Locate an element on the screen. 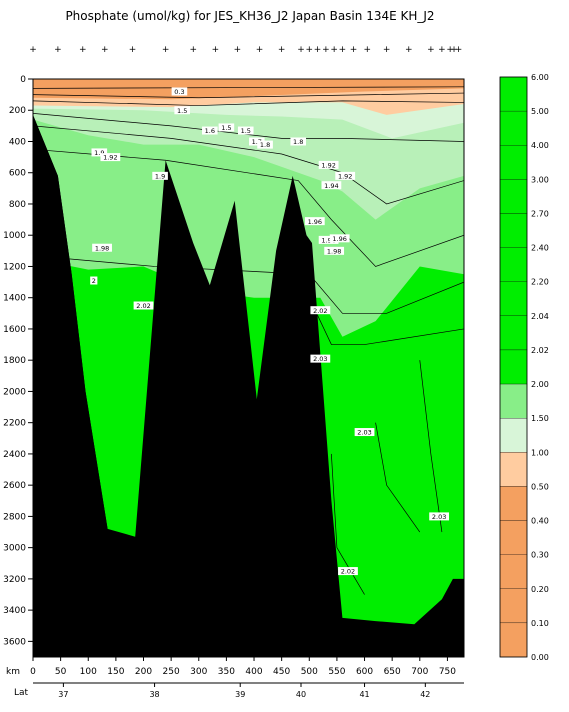 This screenshot has width=569, height=712. colorbar-label: 6.00 is located at coordinates (540, 77).